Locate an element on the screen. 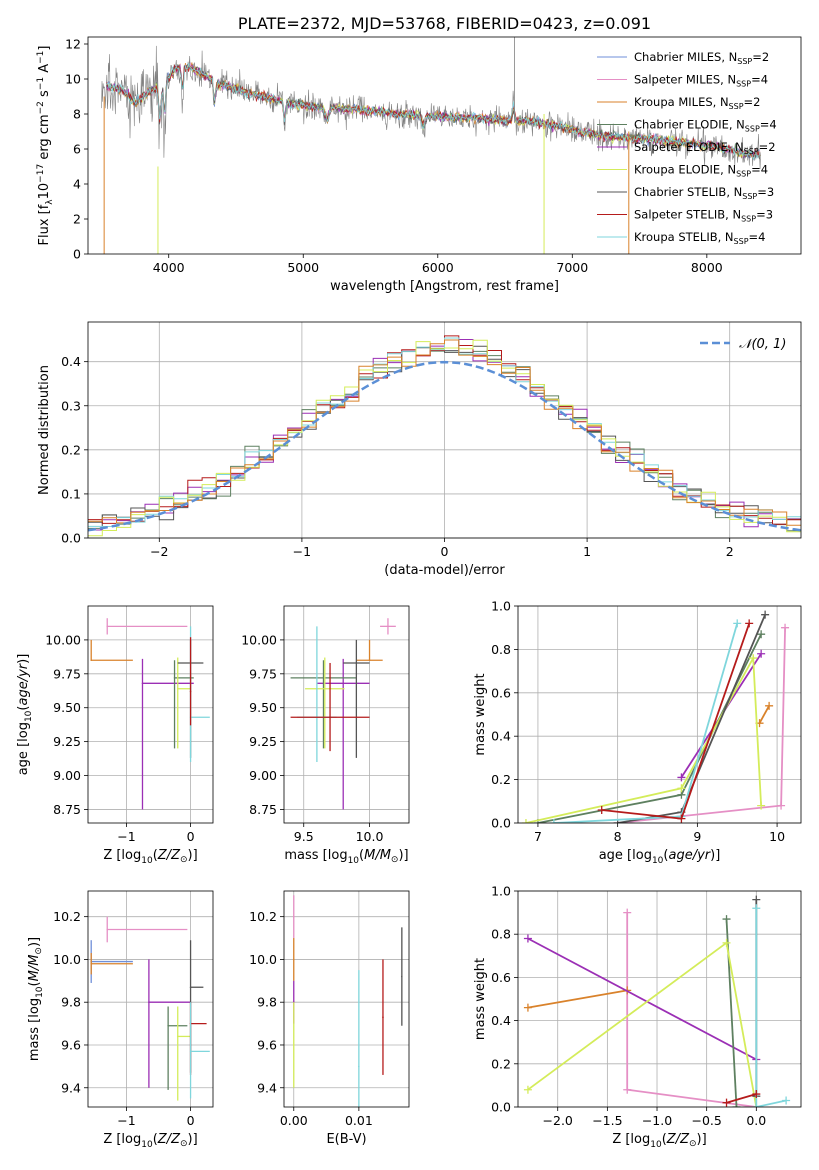 The width and height of the screenshot is (819, 1170). panel-mass-vs-EBV: 0.00 0.01 9.4 9.6 9.8 10.0 10.2 E(B-V) is located at coordinates (329, 1018).